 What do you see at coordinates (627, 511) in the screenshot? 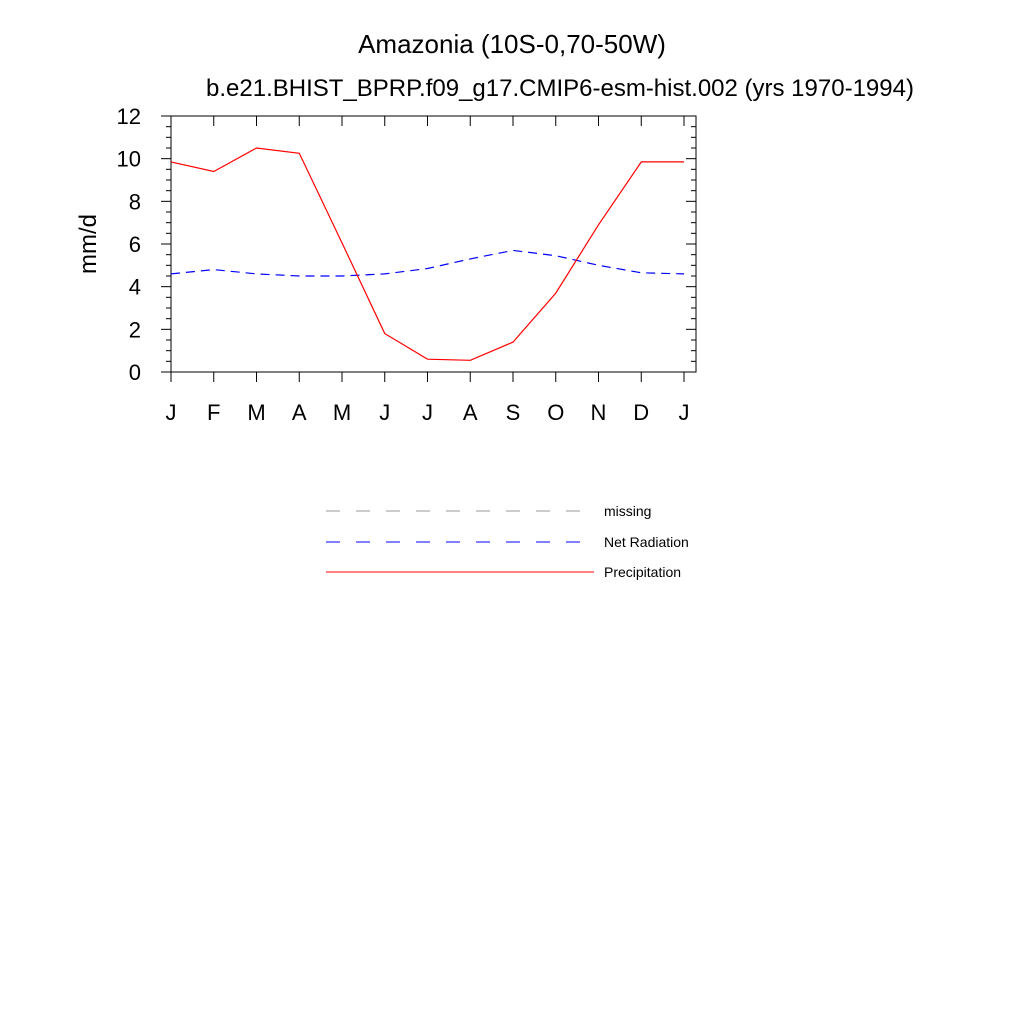
I see `legend-label-missing: missing` at bounding box center [627, 511].